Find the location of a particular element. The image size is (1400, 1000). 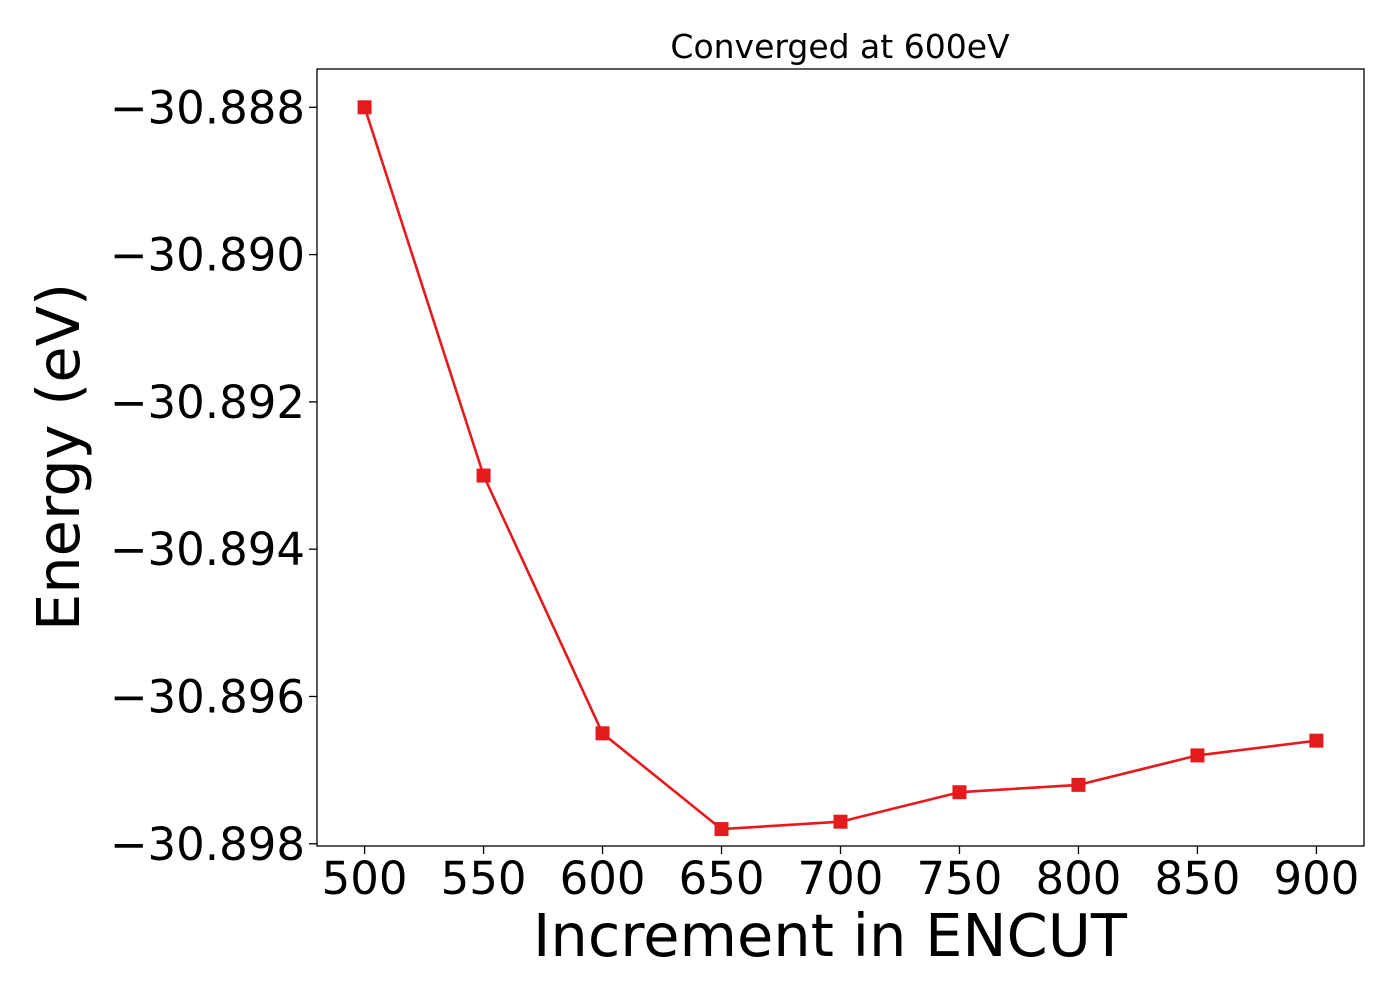

chart-title: Converged at 600eV is located at coordinates (840, 46).